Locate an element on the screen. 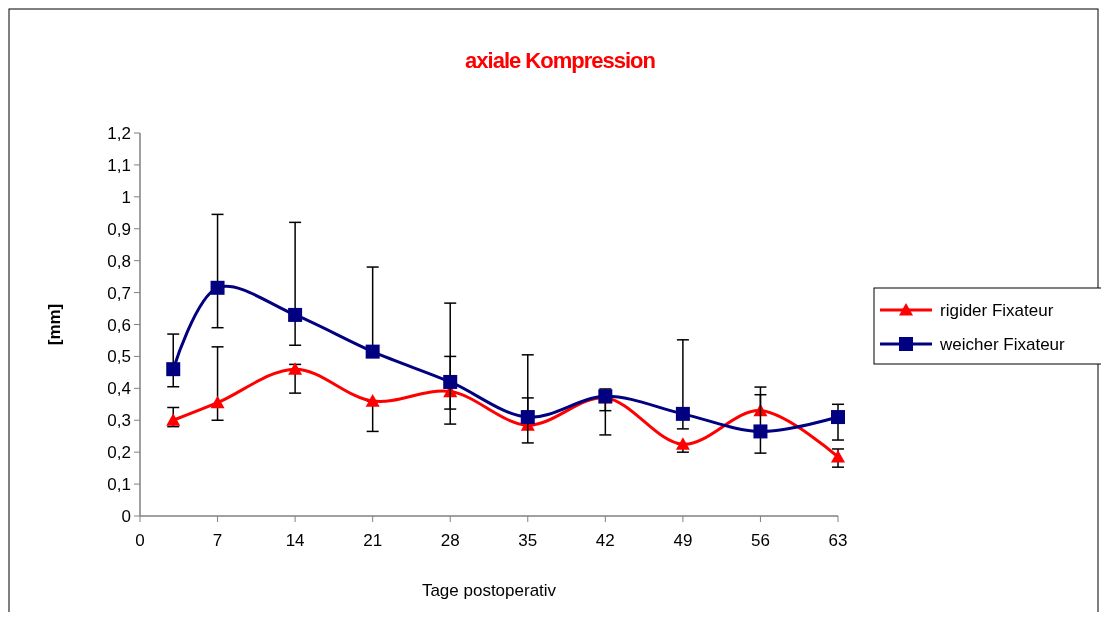 This screenshot has height=620, width=1109. y-tick-label: 0,4 is located at coordinates (119, 389).